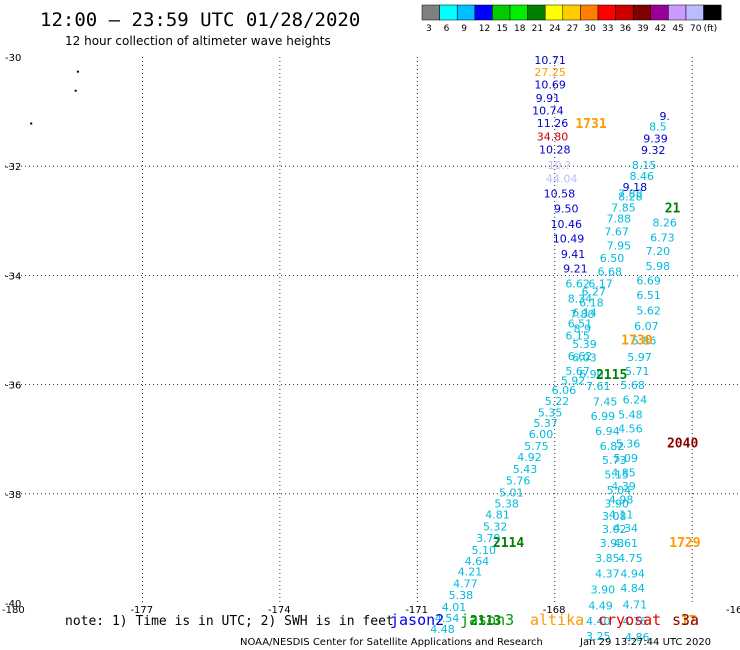 This screenshot has height=650, width=740. Describe the element at coordinates (555, 29) in the screenshot. I see `legend-label: 24` at that location.